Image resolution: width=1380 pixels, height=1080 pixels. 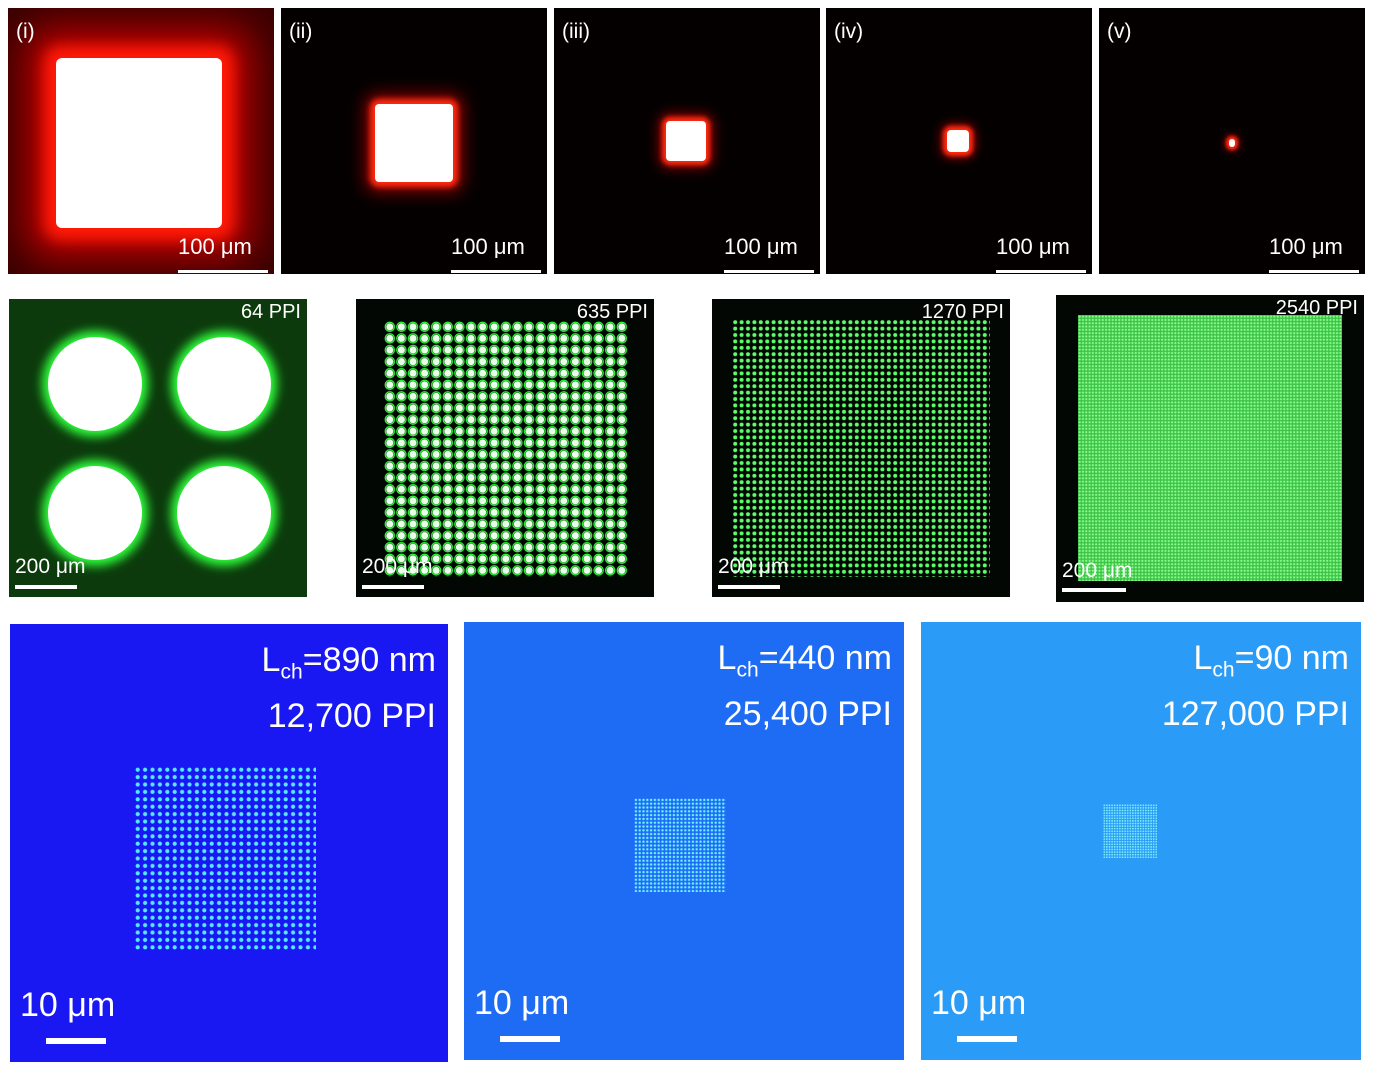 I want to click on green-panel-1270ppi: 1270 PPI 200 μm, so click(x=861, y=448).